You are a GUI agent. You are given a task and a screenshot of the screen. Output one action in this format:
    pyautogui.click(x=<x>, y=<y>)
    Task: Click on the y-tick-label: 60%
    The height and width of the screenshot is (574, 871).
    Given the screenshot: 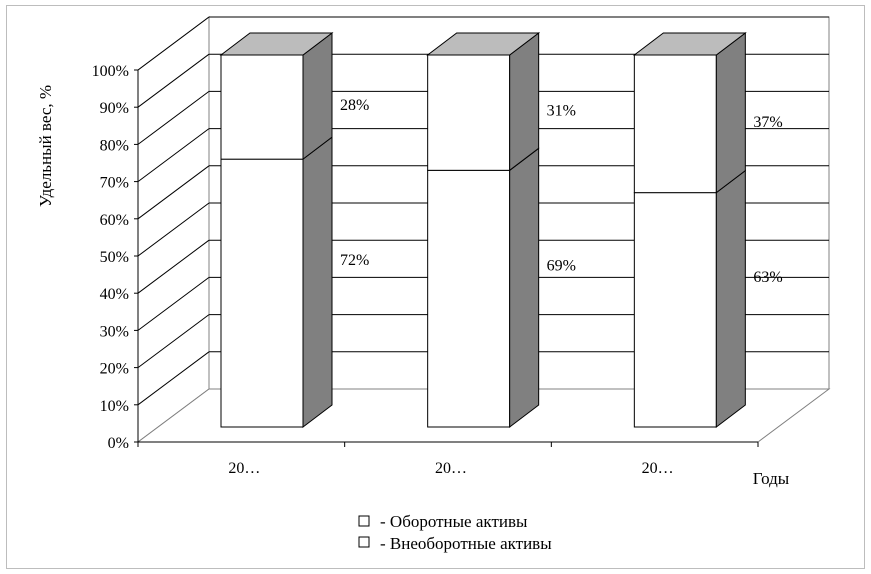 What is the action you would take?
    pyautogui.click(x=114, y=220)
    